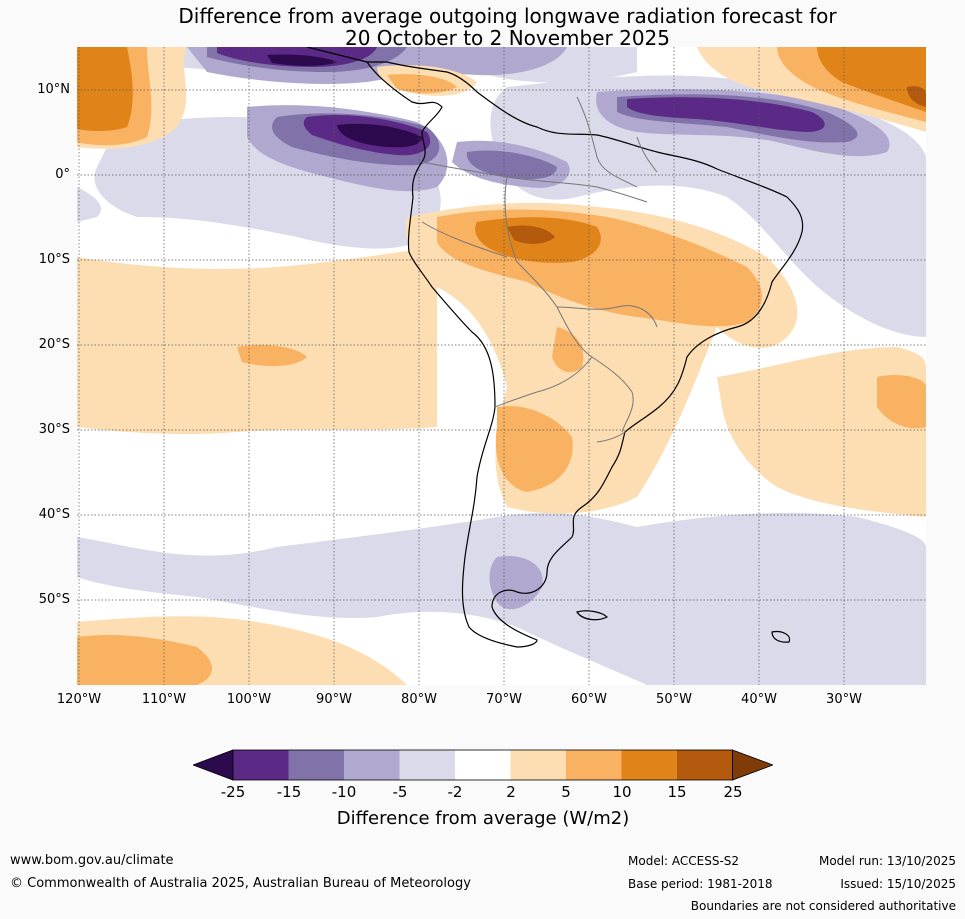 Image resolution: width=965 pixels, height=919 pixels. I want to click on footer-base-period: Base period: 1981-2018, so click(700, 884).